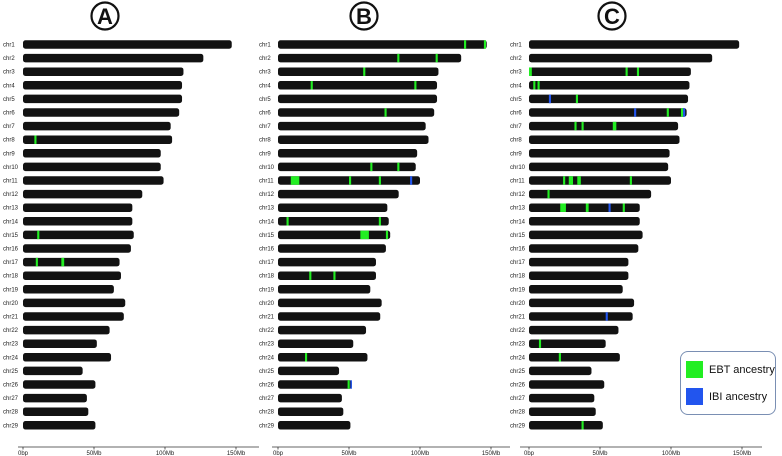  Describe the element at coordinates (516, 114) in the screenshot. I see `chromosome-label: chr6` at that location.